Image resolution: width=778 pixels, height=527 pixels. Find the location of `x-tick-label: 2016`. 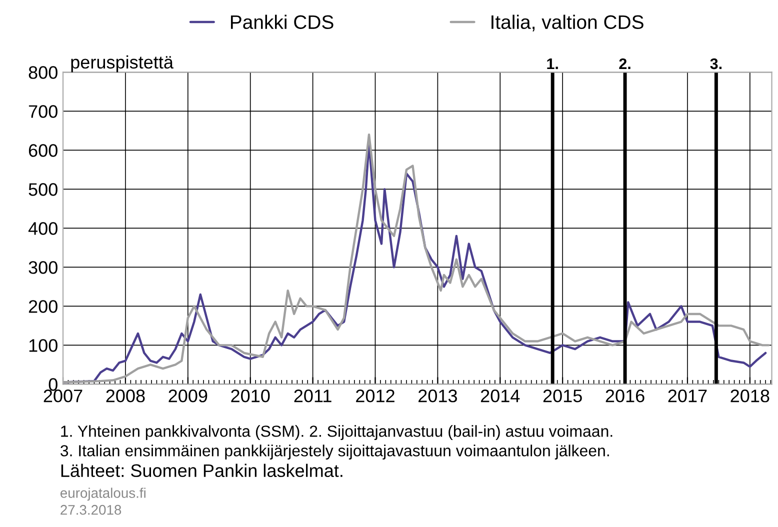

x-tick-label: 2016 is located at coordinates (625, 396).